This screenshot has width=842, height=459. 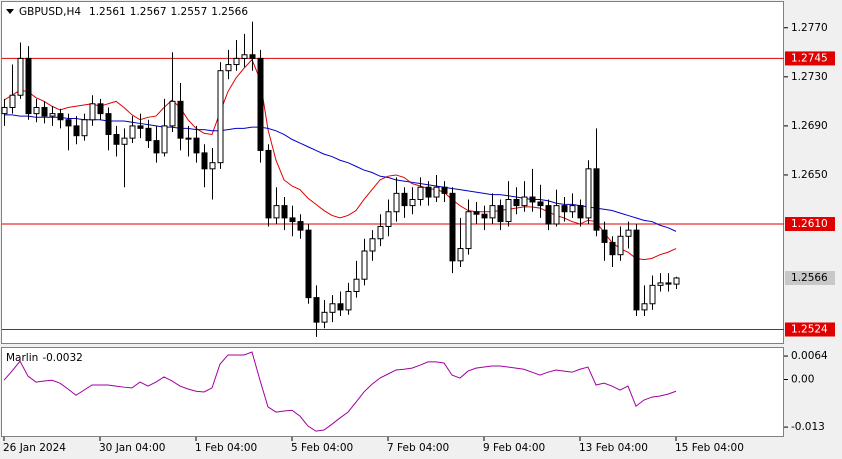 I want to click on y-tick-label: 1.2650, so click(x=809, y=175).